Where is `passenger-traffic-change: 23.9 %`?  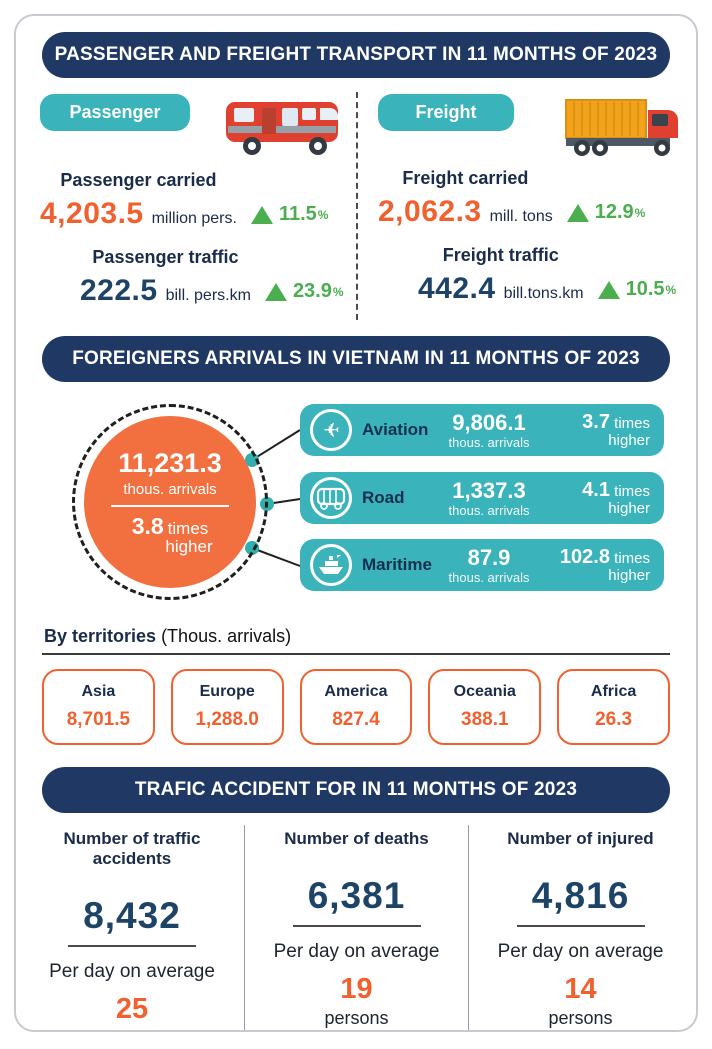
passenger-traffic-change: 23.9 % is located at coordinates (304, 291).